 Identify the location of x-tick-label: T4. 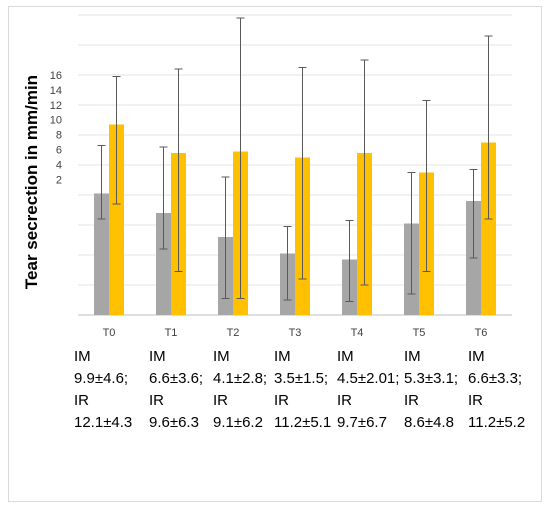
(357, 333).